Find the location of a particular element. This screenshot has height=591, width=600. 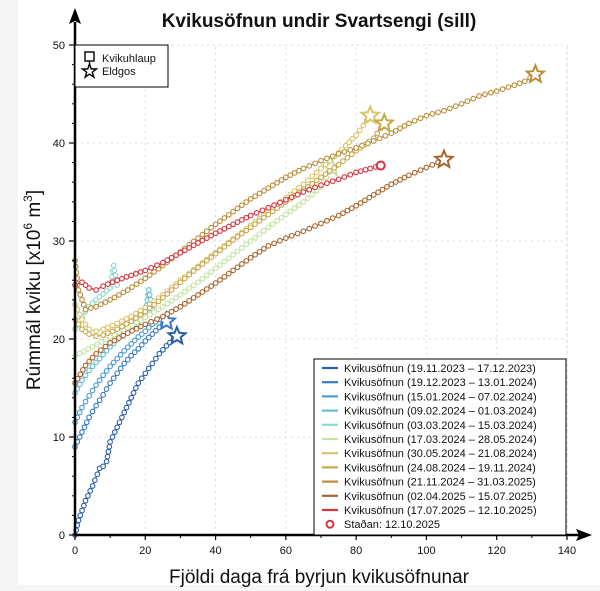

x-tick-label: 100 is located at coordinates (426, 551).